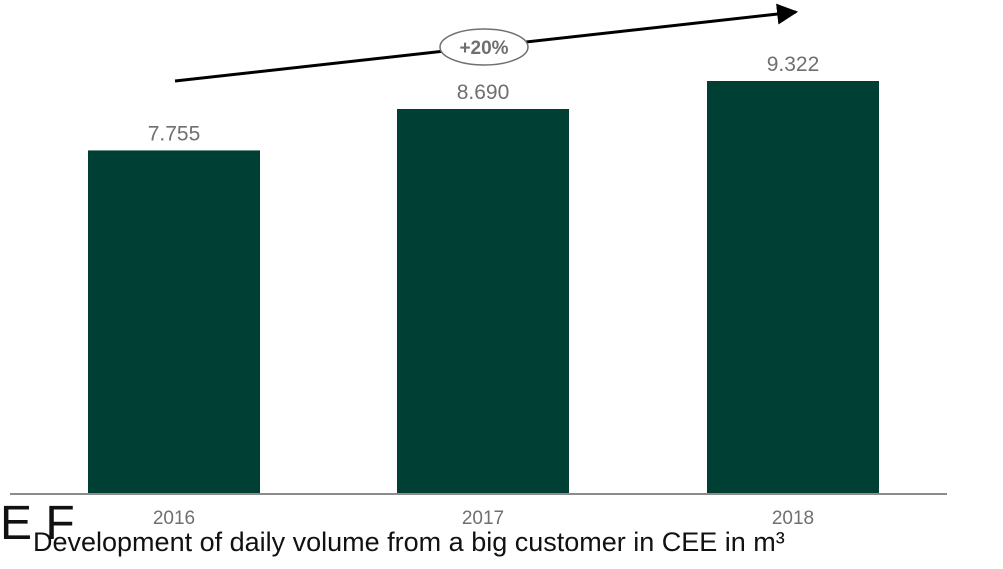  Describe the element at coordinates (37, 523) in the screenshot. I see `left-edge-text-fragment: E F` at that location.